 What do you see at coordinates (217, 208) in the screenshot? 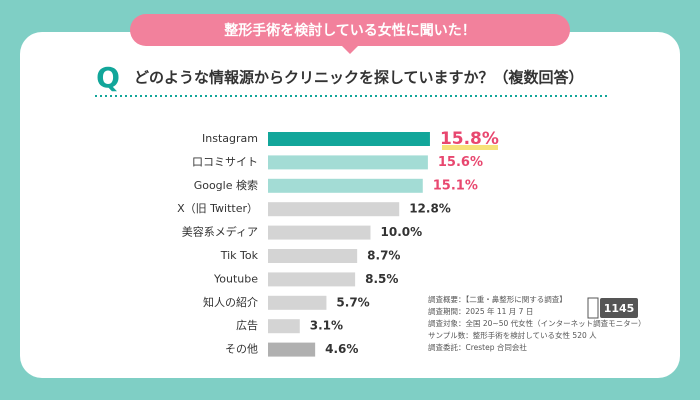
I see `category-label: X（旧 Twitter）` at bounding box center [217, 208].